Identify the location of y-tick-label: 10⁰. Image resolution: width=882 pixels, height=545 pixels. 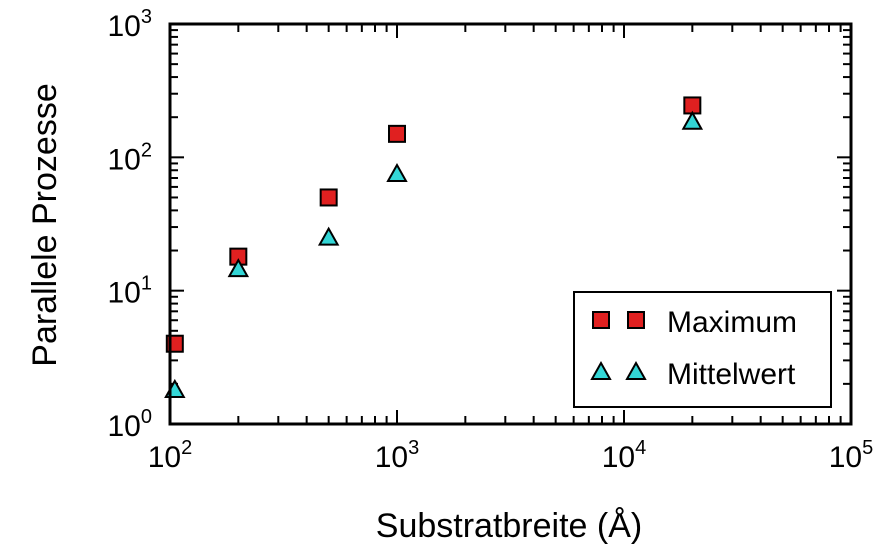
(130, 424).